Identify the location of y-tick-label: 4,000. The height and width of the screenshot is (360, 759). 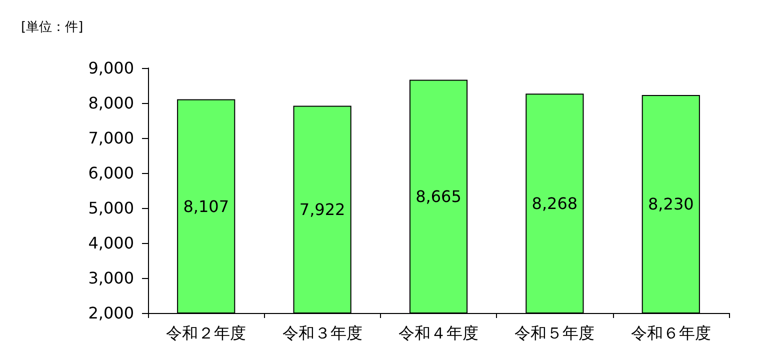
(111, 243).